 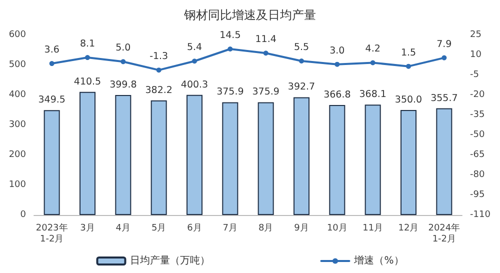 I want to click on y-tick-label: 200, so click(x=17, y=155).